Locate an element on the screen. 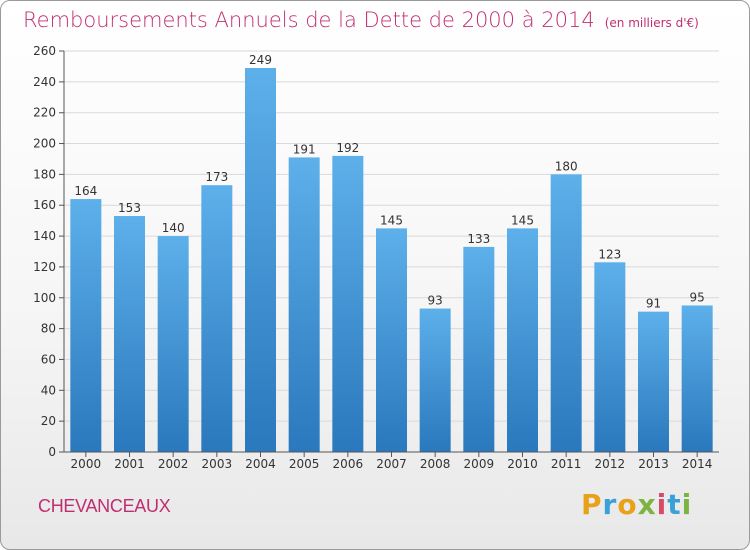 The width and height of the screenshot is (750, 550). data-label: 95 is located at coordinates (697, 297).